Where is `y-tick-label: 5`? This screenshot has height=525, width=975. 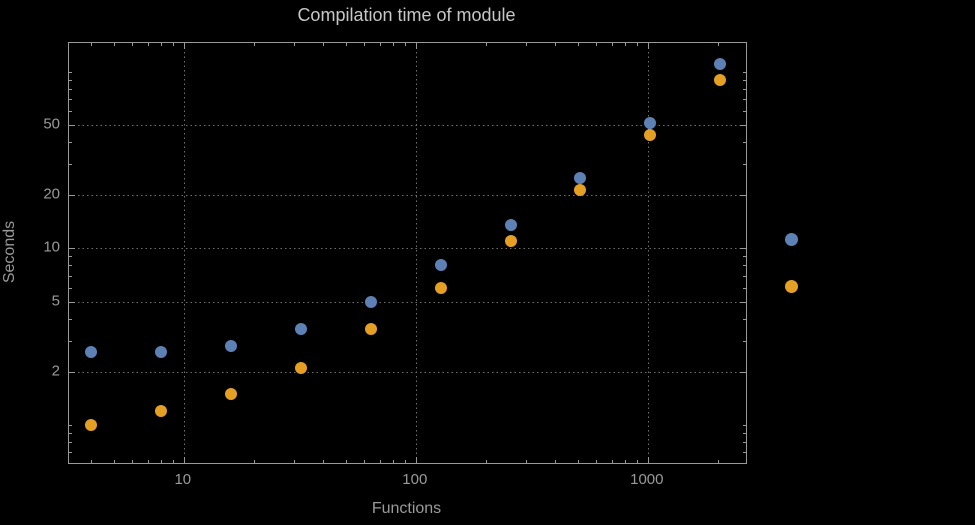
y-tick-label: 5 is located at coordinates (55, 300).